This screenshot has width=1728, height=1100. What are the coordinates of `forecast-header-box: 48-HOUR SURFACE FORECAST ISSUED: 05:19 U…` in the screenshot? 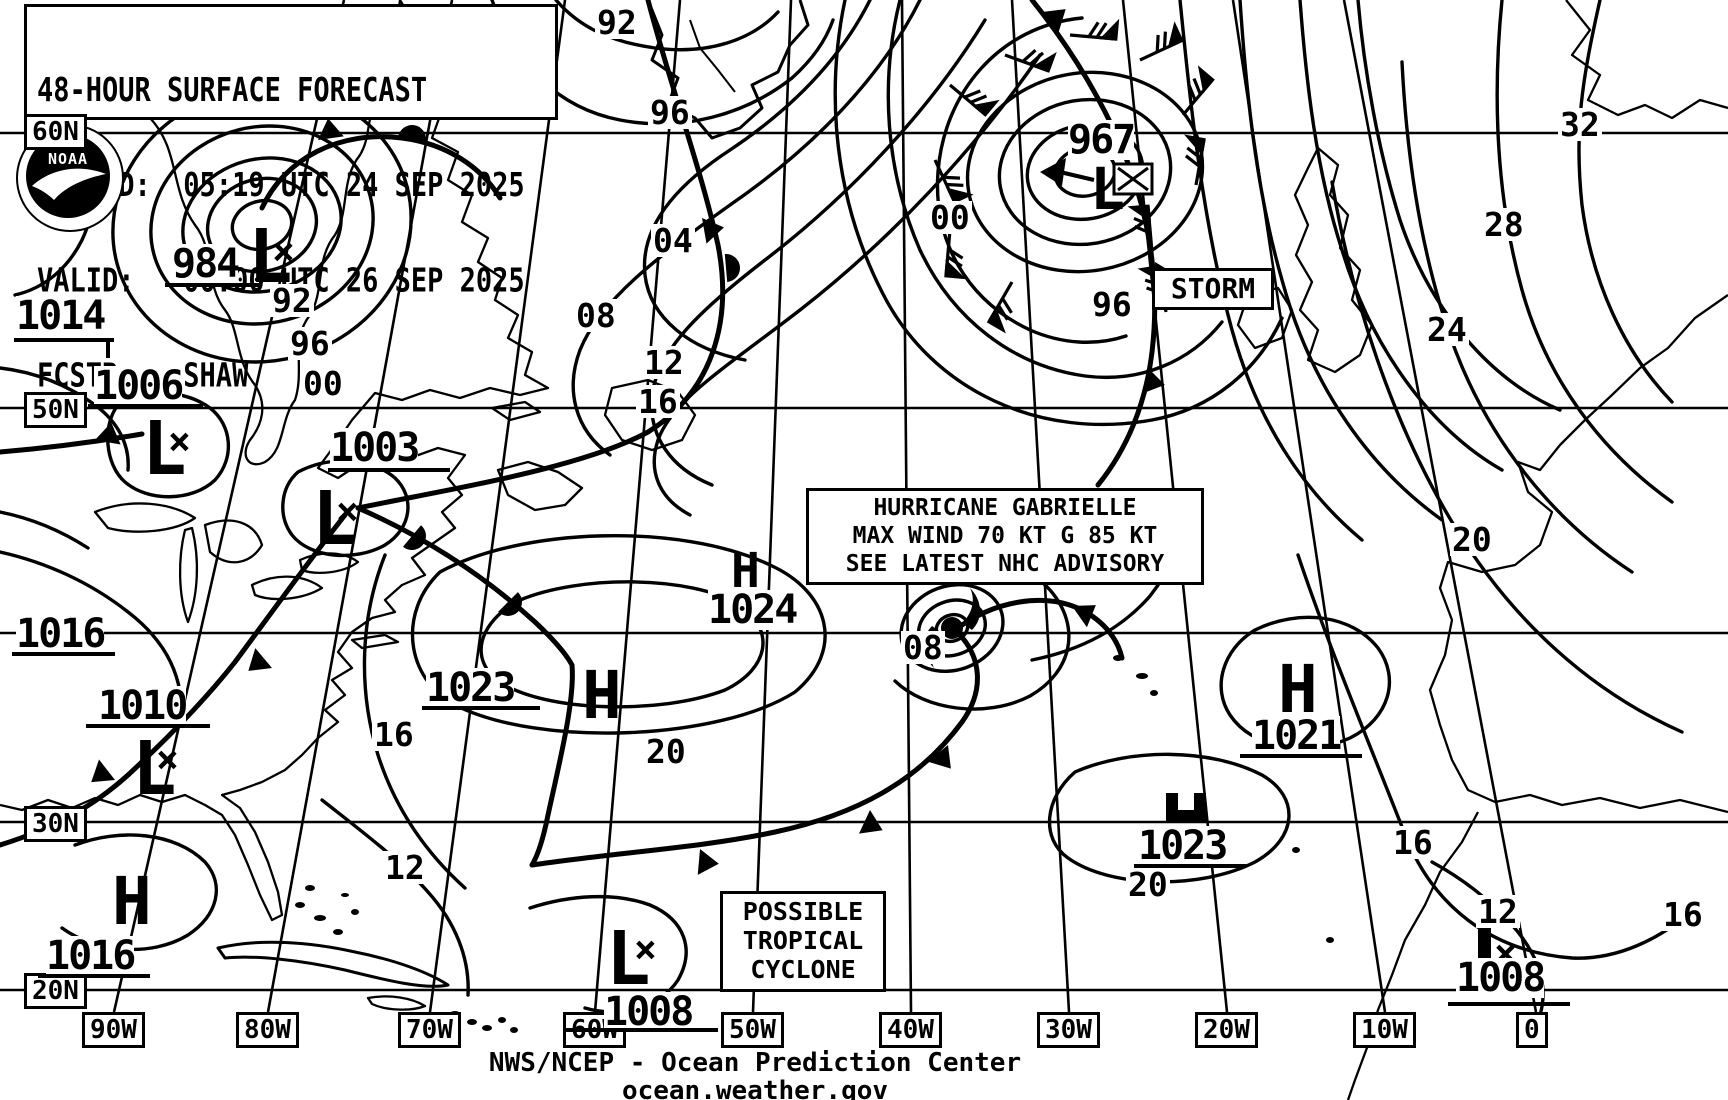 It's located at (291, 198).